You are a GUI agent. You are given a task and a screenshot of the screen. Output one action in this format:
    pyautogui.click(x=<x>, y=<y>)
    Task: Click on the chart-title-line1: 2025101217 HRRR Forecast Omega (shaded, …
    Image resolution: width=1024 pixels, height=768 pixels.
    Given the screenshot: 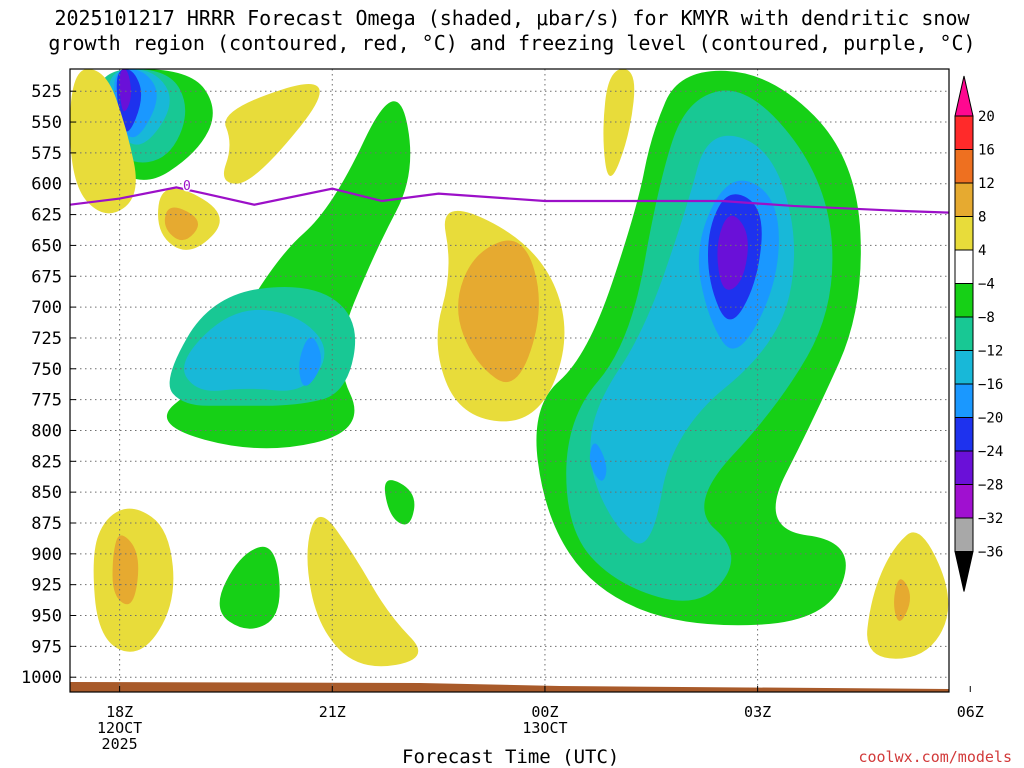 What is the action you would take?
    pyautogui.click(x=512, y=18)
    